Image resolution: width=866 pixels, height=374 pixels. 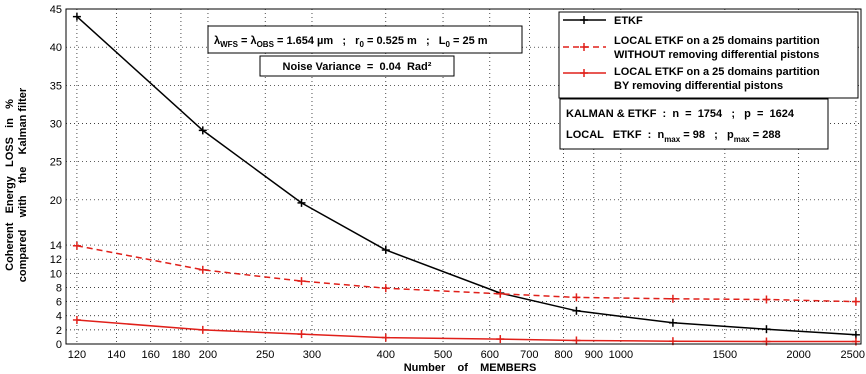 I want to click on x-tick-label: 2500, so click(x=853, y=355).